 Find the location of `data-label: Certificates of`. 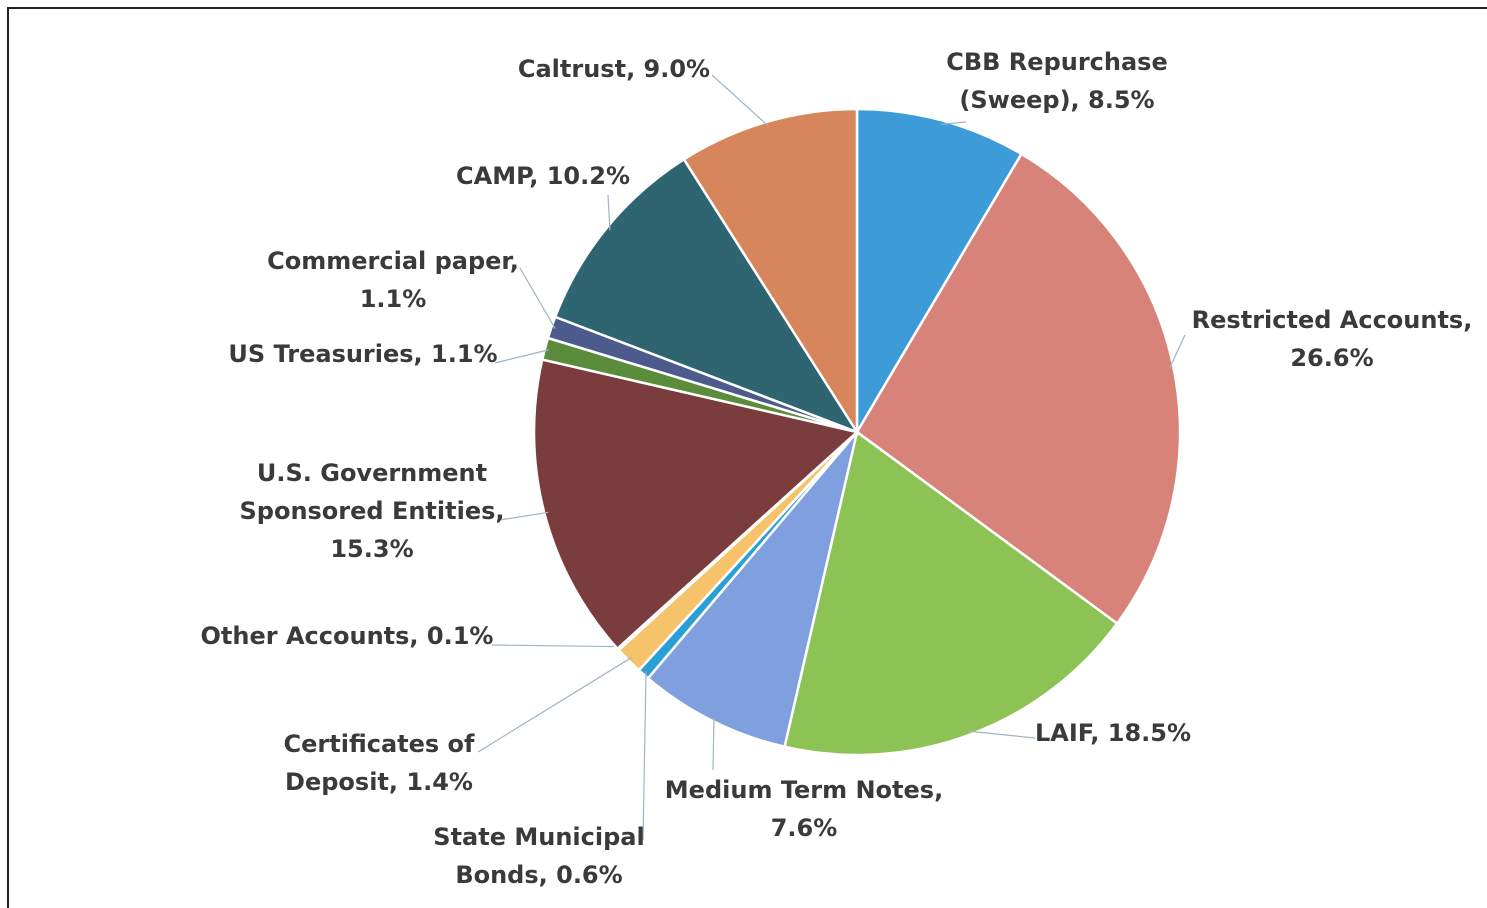

data-label: Certificates of is located at coordinates (380, 744).